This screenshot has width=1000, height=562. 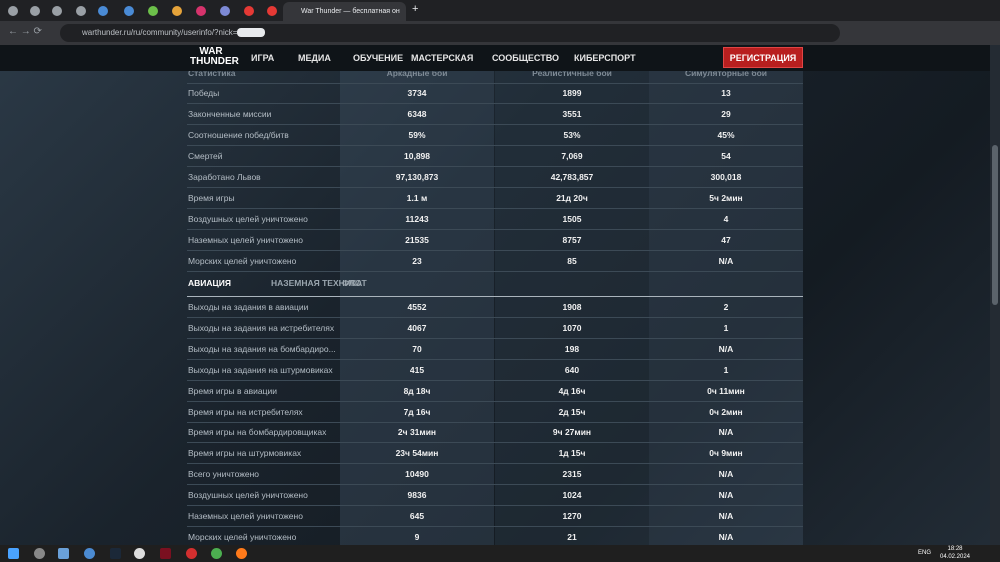 What do you see at coordinates (415, 9) in the screenshot?
I see `new-tab: +` at bounding box center [415, 9].